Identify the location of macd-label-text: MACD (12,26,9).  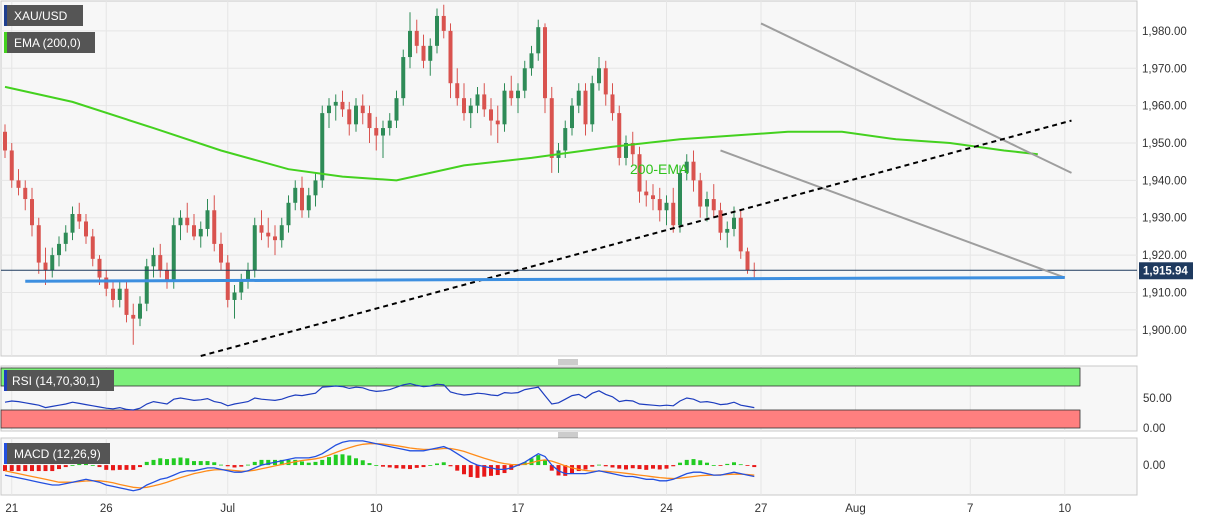
(57, 454).